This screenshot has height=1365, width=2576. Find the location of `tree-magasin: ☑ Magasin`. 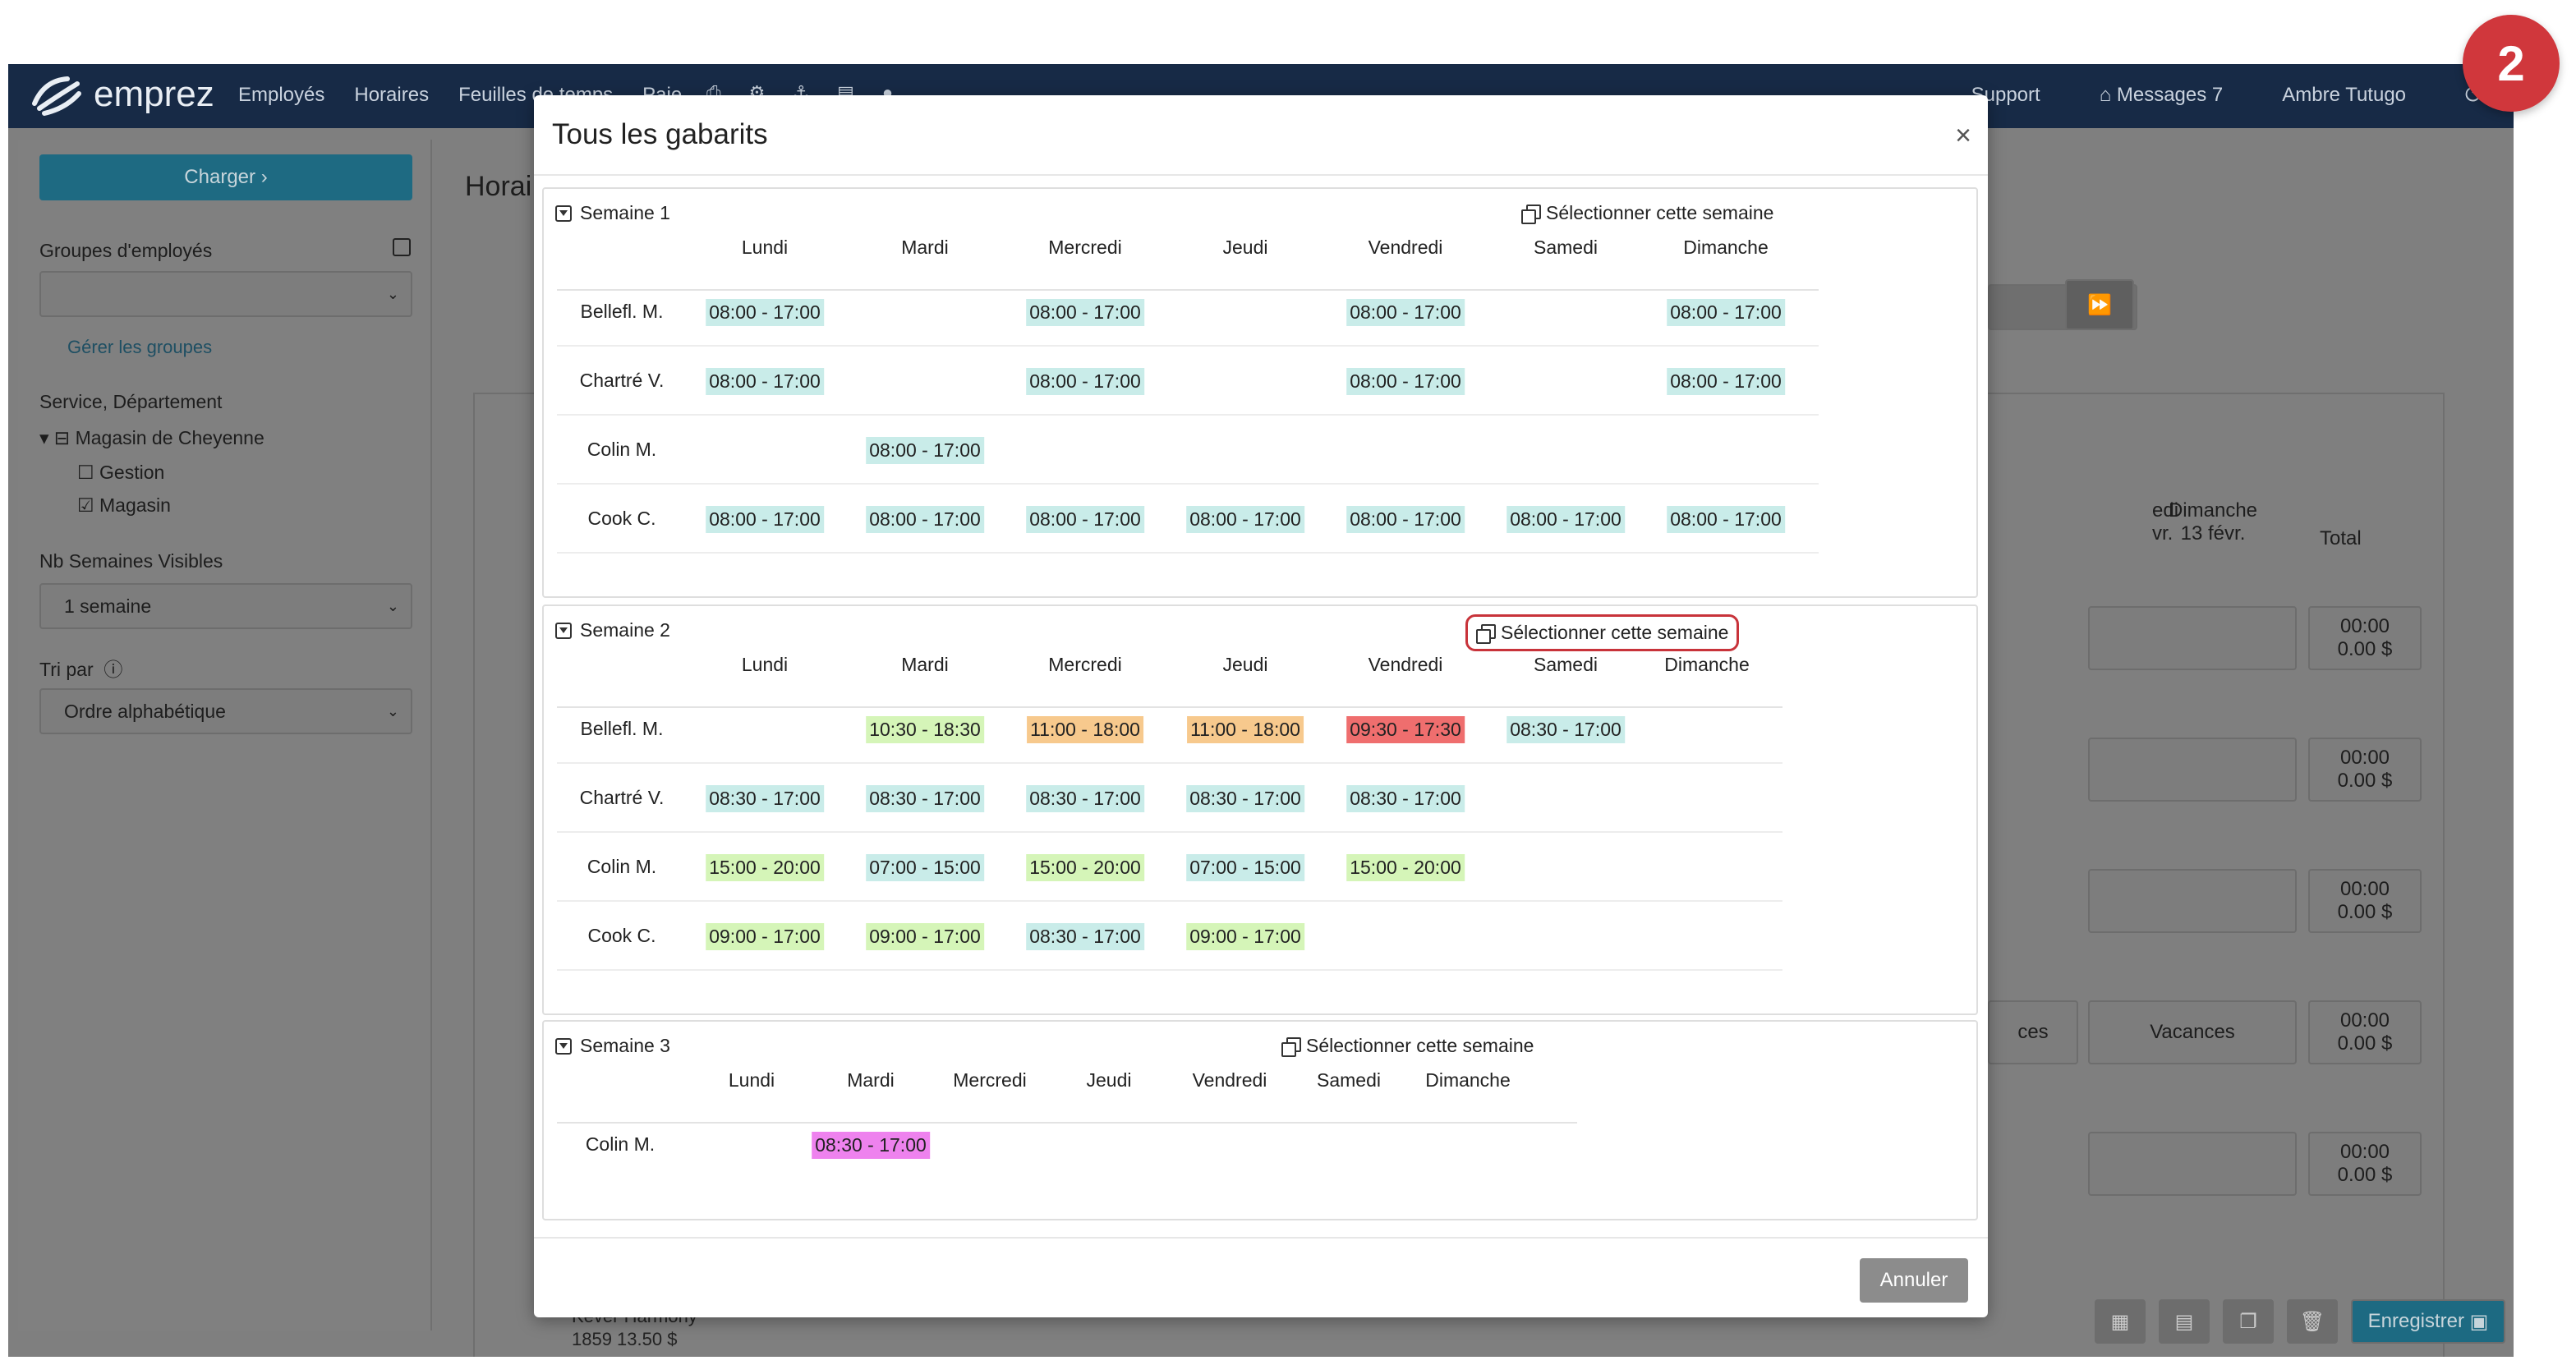

tree-magasin: ☑ Magasin is located at coordinates (124, 505).